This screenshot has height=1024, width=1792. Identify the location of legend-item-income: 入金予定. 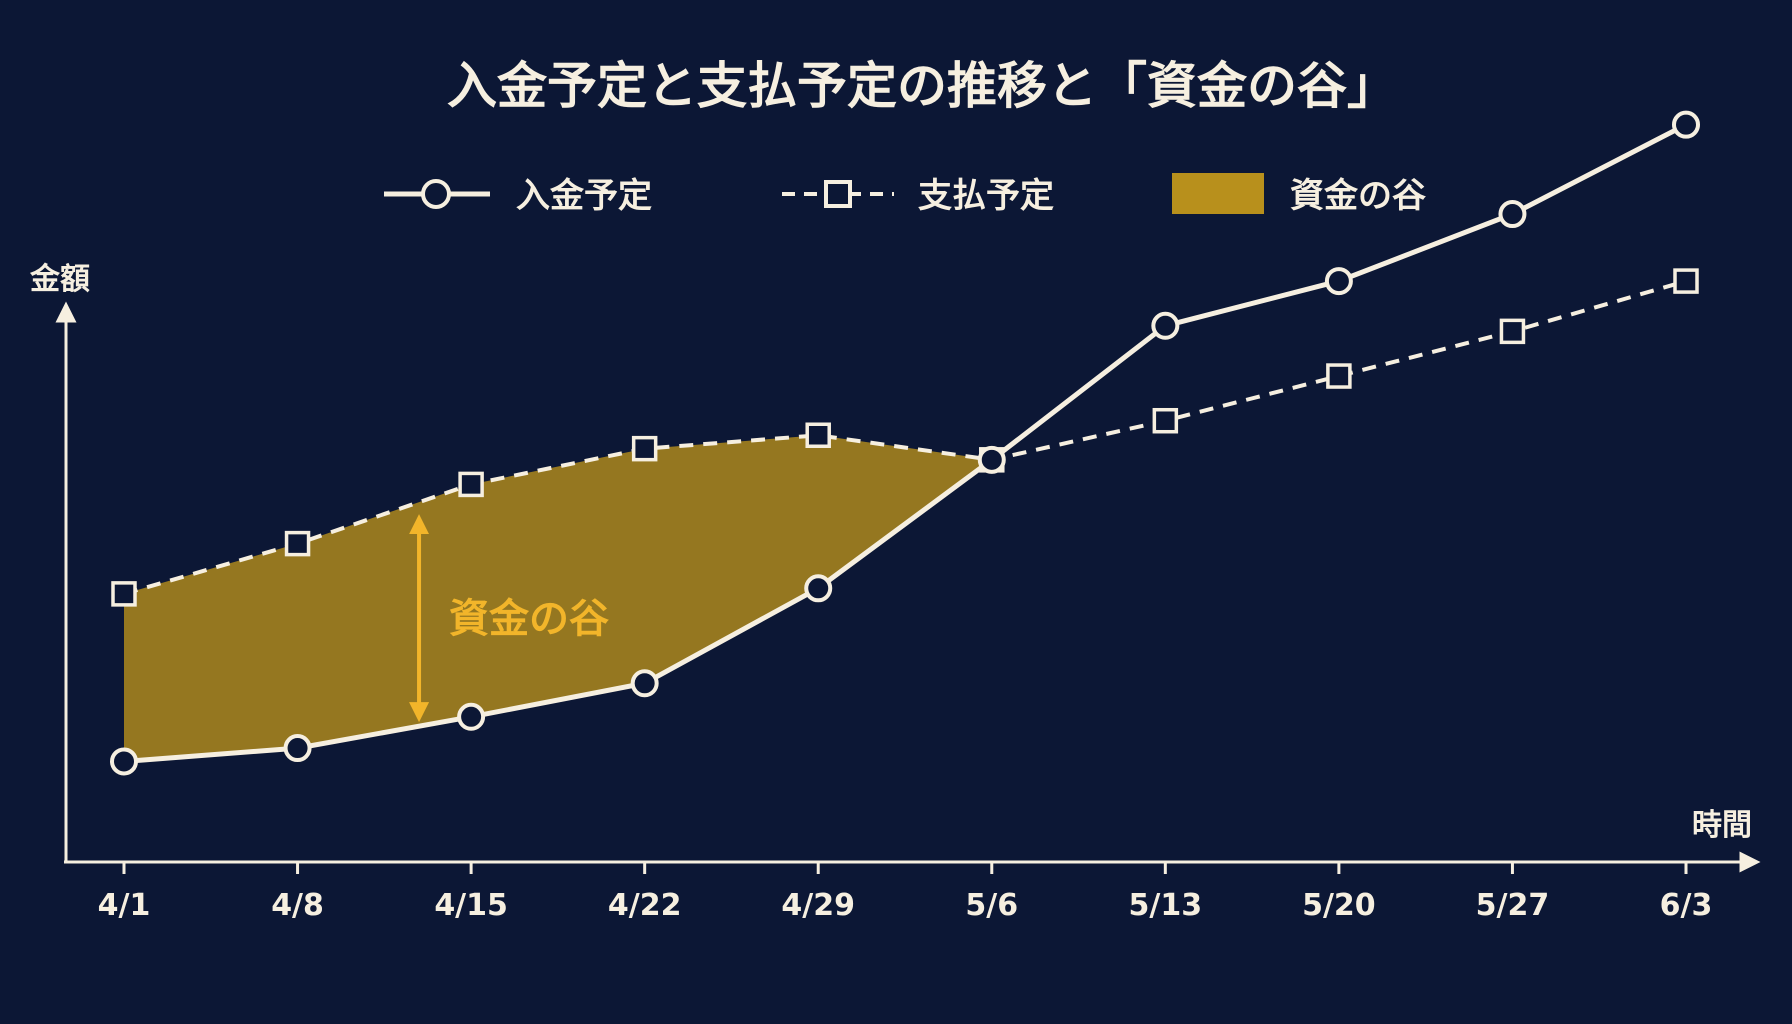
(518, 196).